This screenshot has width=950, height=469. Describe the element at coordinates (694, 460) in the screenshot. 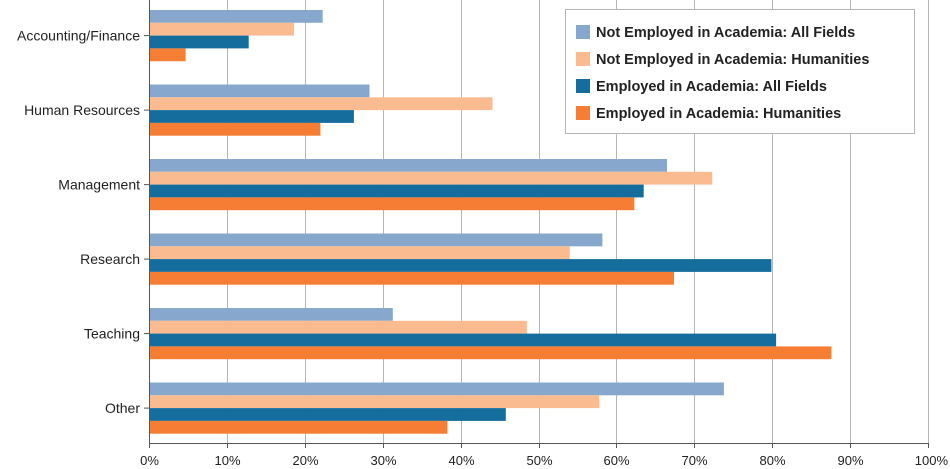

I see `x-tick-label: 70%` at that location.